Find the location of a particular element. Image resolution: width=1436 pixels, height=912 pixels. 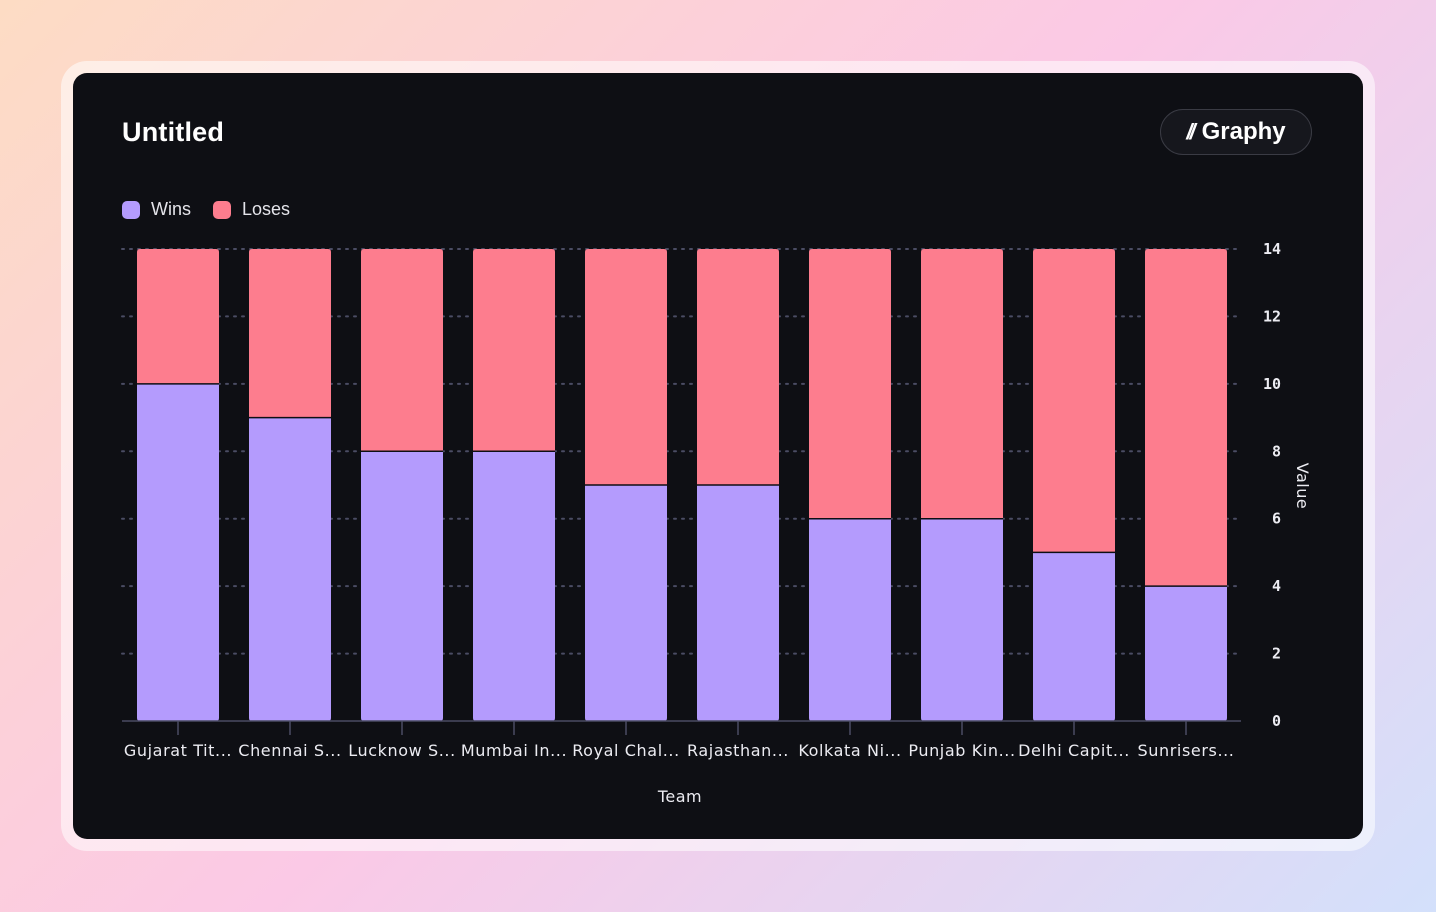

y-tick-label: 14 is located at coordinates (1272, 249).